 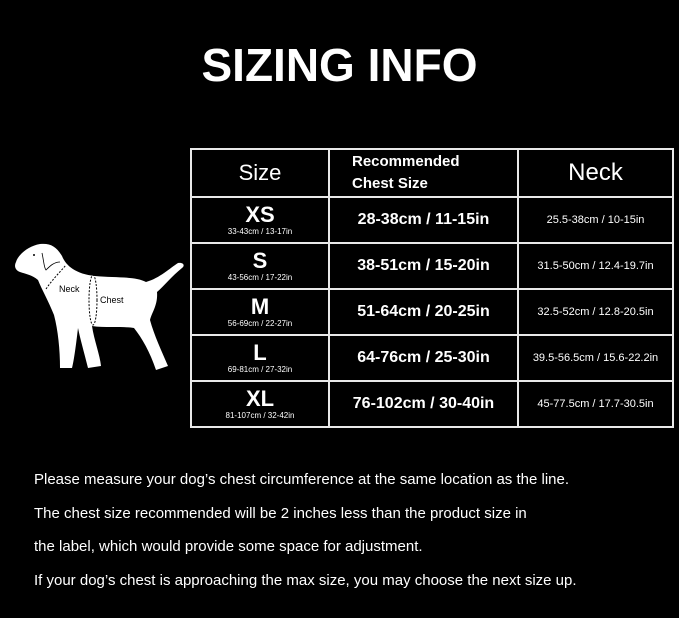 What do you see at coordinates (423, 173) in the screenshot?
I see `header-chest: Recommended Chest Size` at bounding box center [423, 173].